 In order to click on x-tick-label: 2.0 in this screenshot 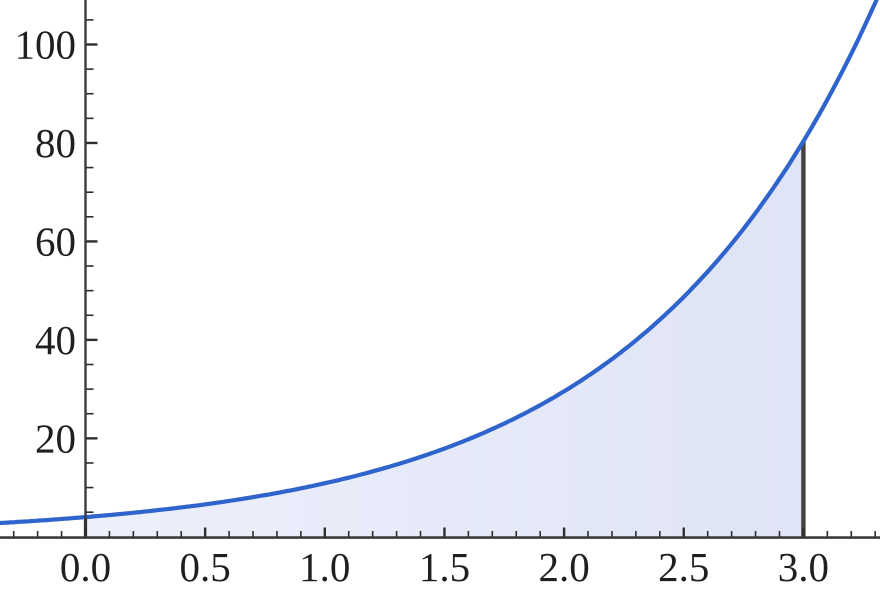, I will do `click(563, 567)`.